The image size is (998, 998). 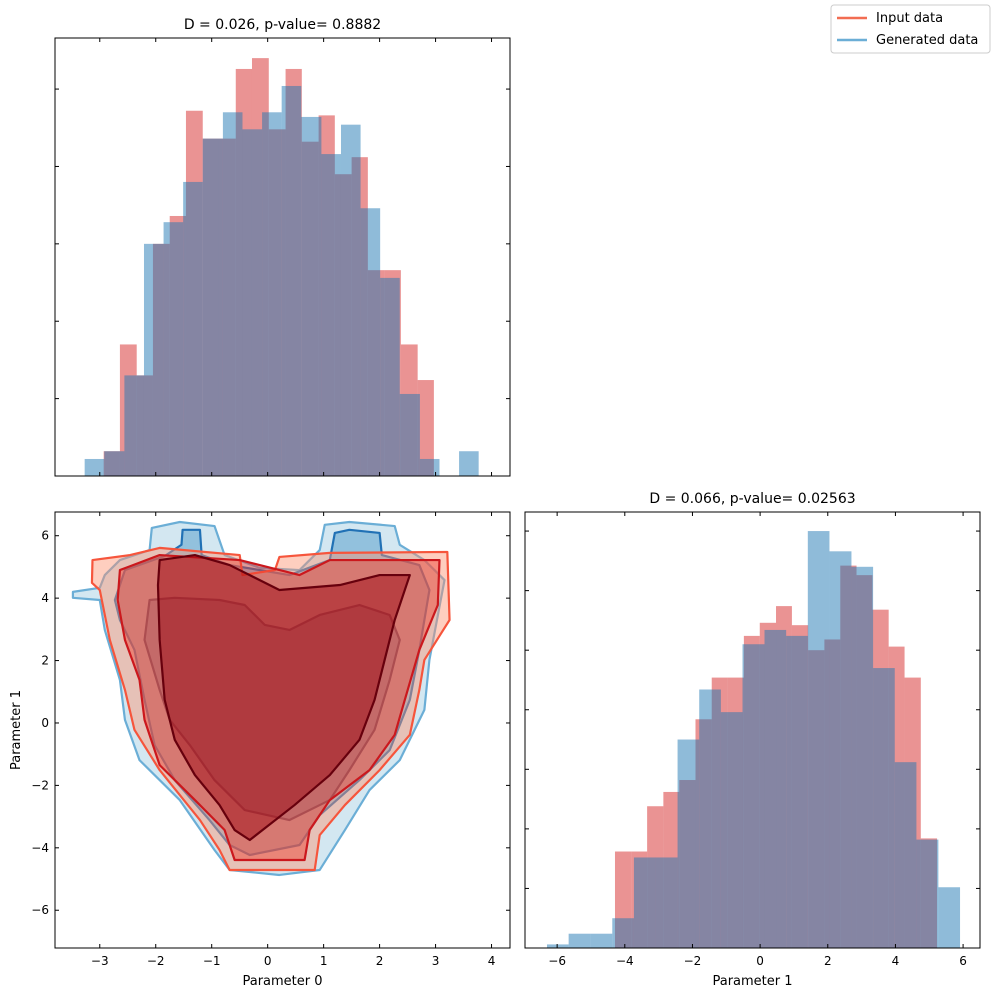 I want to click on panel-title: D = 0.066, p-value= 0.02563, so click(x=752, y=499).